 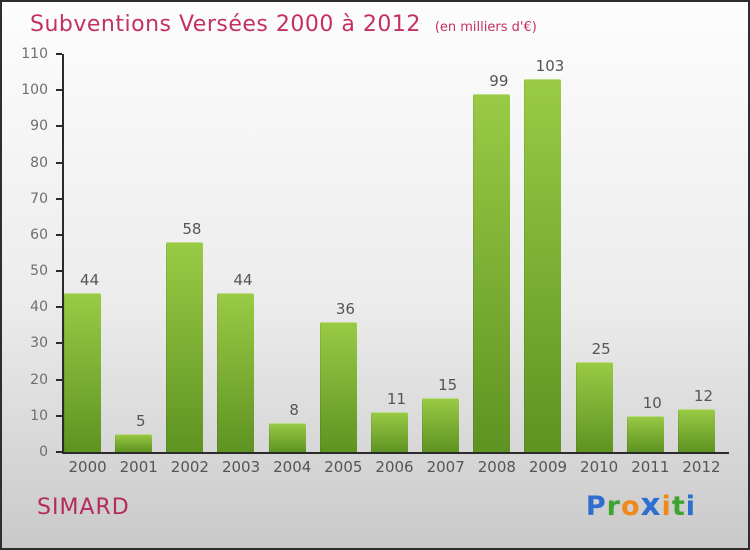 What do you see at coordinates (543, 265) in the screenshot?
I see `bar-2009` at bounding box center [543, 265].